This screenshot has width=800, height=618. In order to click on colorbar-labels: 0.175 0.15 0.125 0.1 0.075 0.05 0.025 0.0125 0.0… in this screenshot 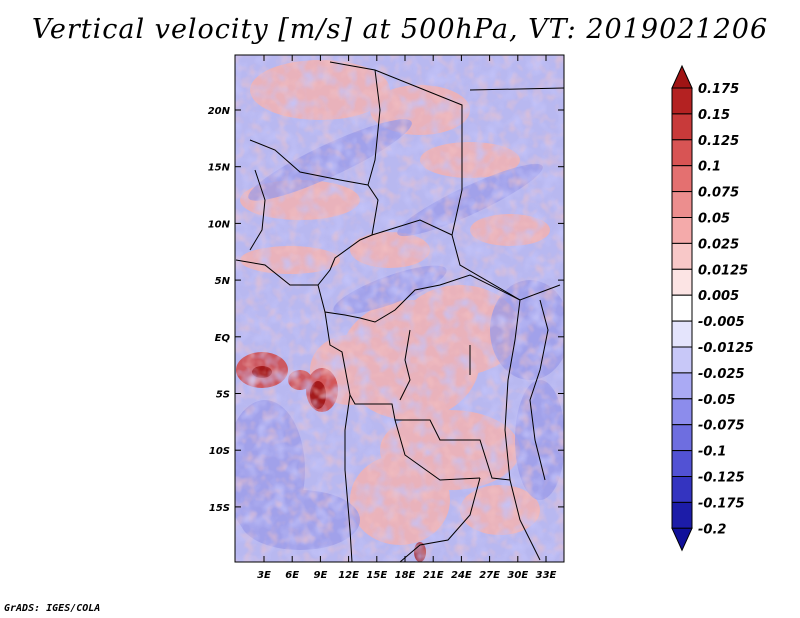, I will do `click(726, 309)`.